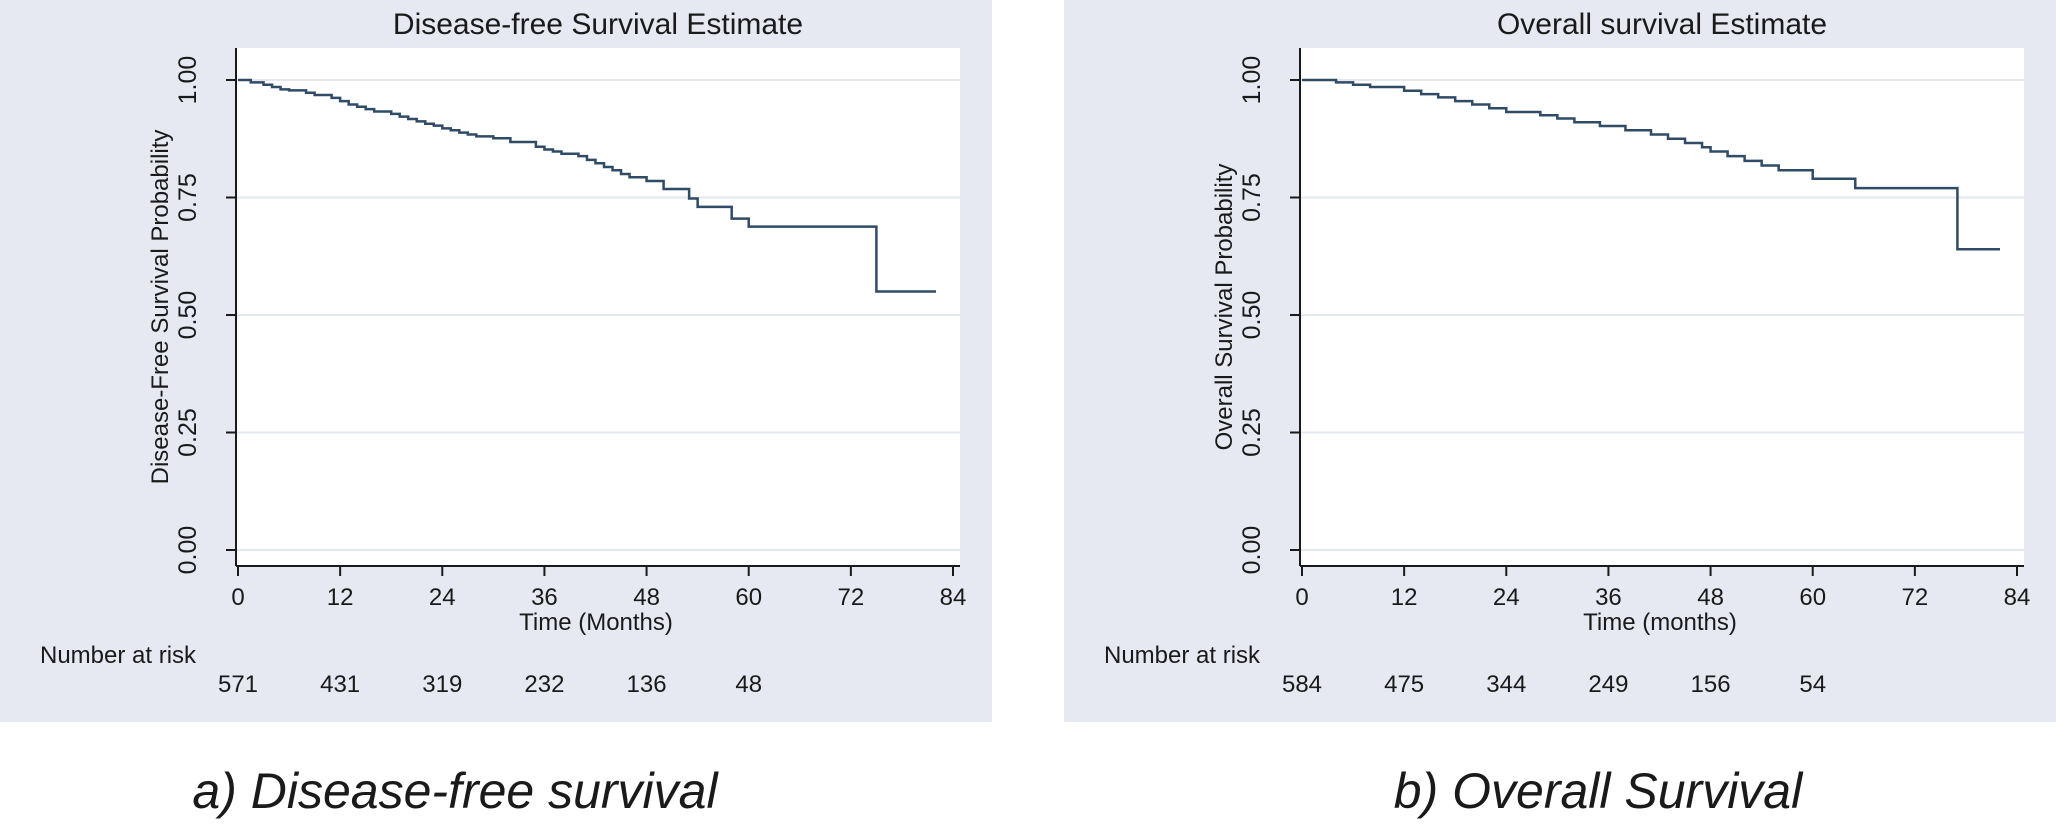  Describe the element at coordinates (455, 791) in the screenshot. I see `caption-disease-free: a) Disease-free survival` at that location.